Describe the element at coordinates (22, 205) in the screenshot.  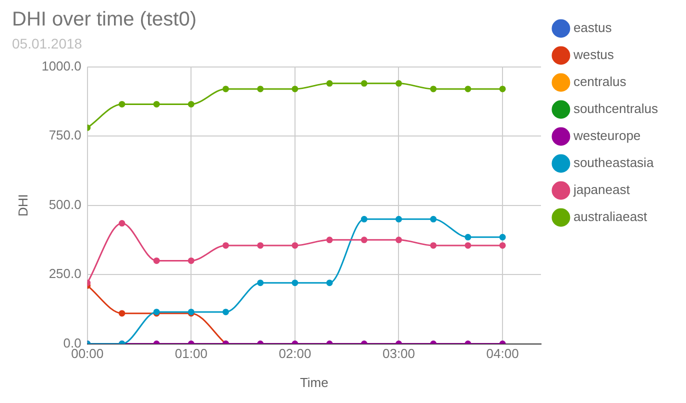
I see `y-axis-title: DHI` at that location.